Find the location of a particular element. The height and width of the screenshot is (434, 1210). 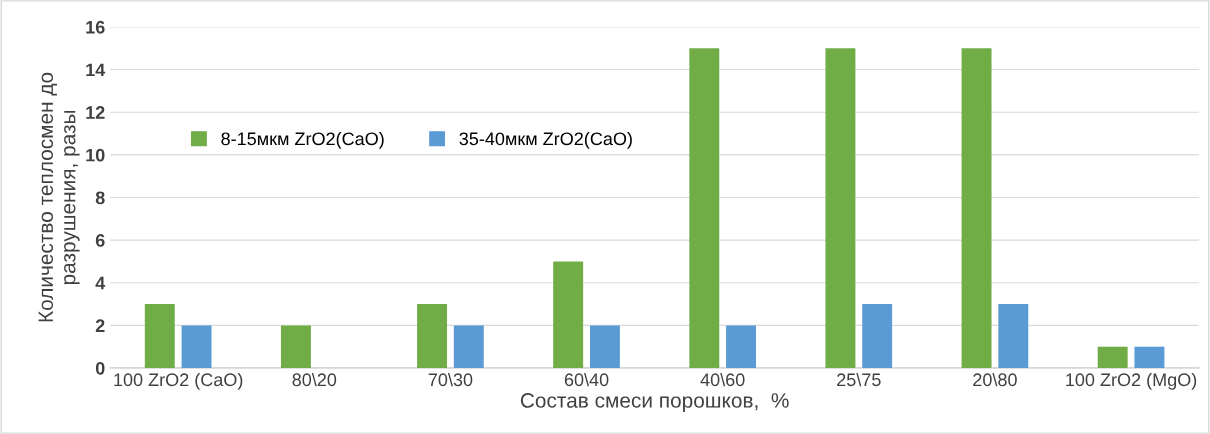

y-tick-label: 4 is located at coordinates (100, 283).